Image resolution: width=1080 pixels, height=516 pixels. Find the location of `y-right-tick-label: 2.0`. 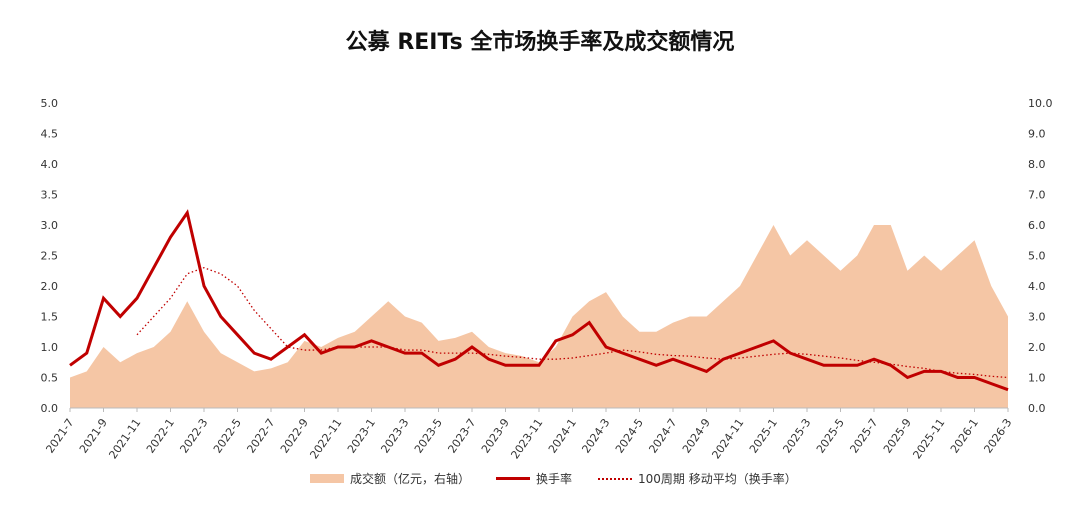

y-right-tick-label: 2.0 is located at coordinates (1037, 347).